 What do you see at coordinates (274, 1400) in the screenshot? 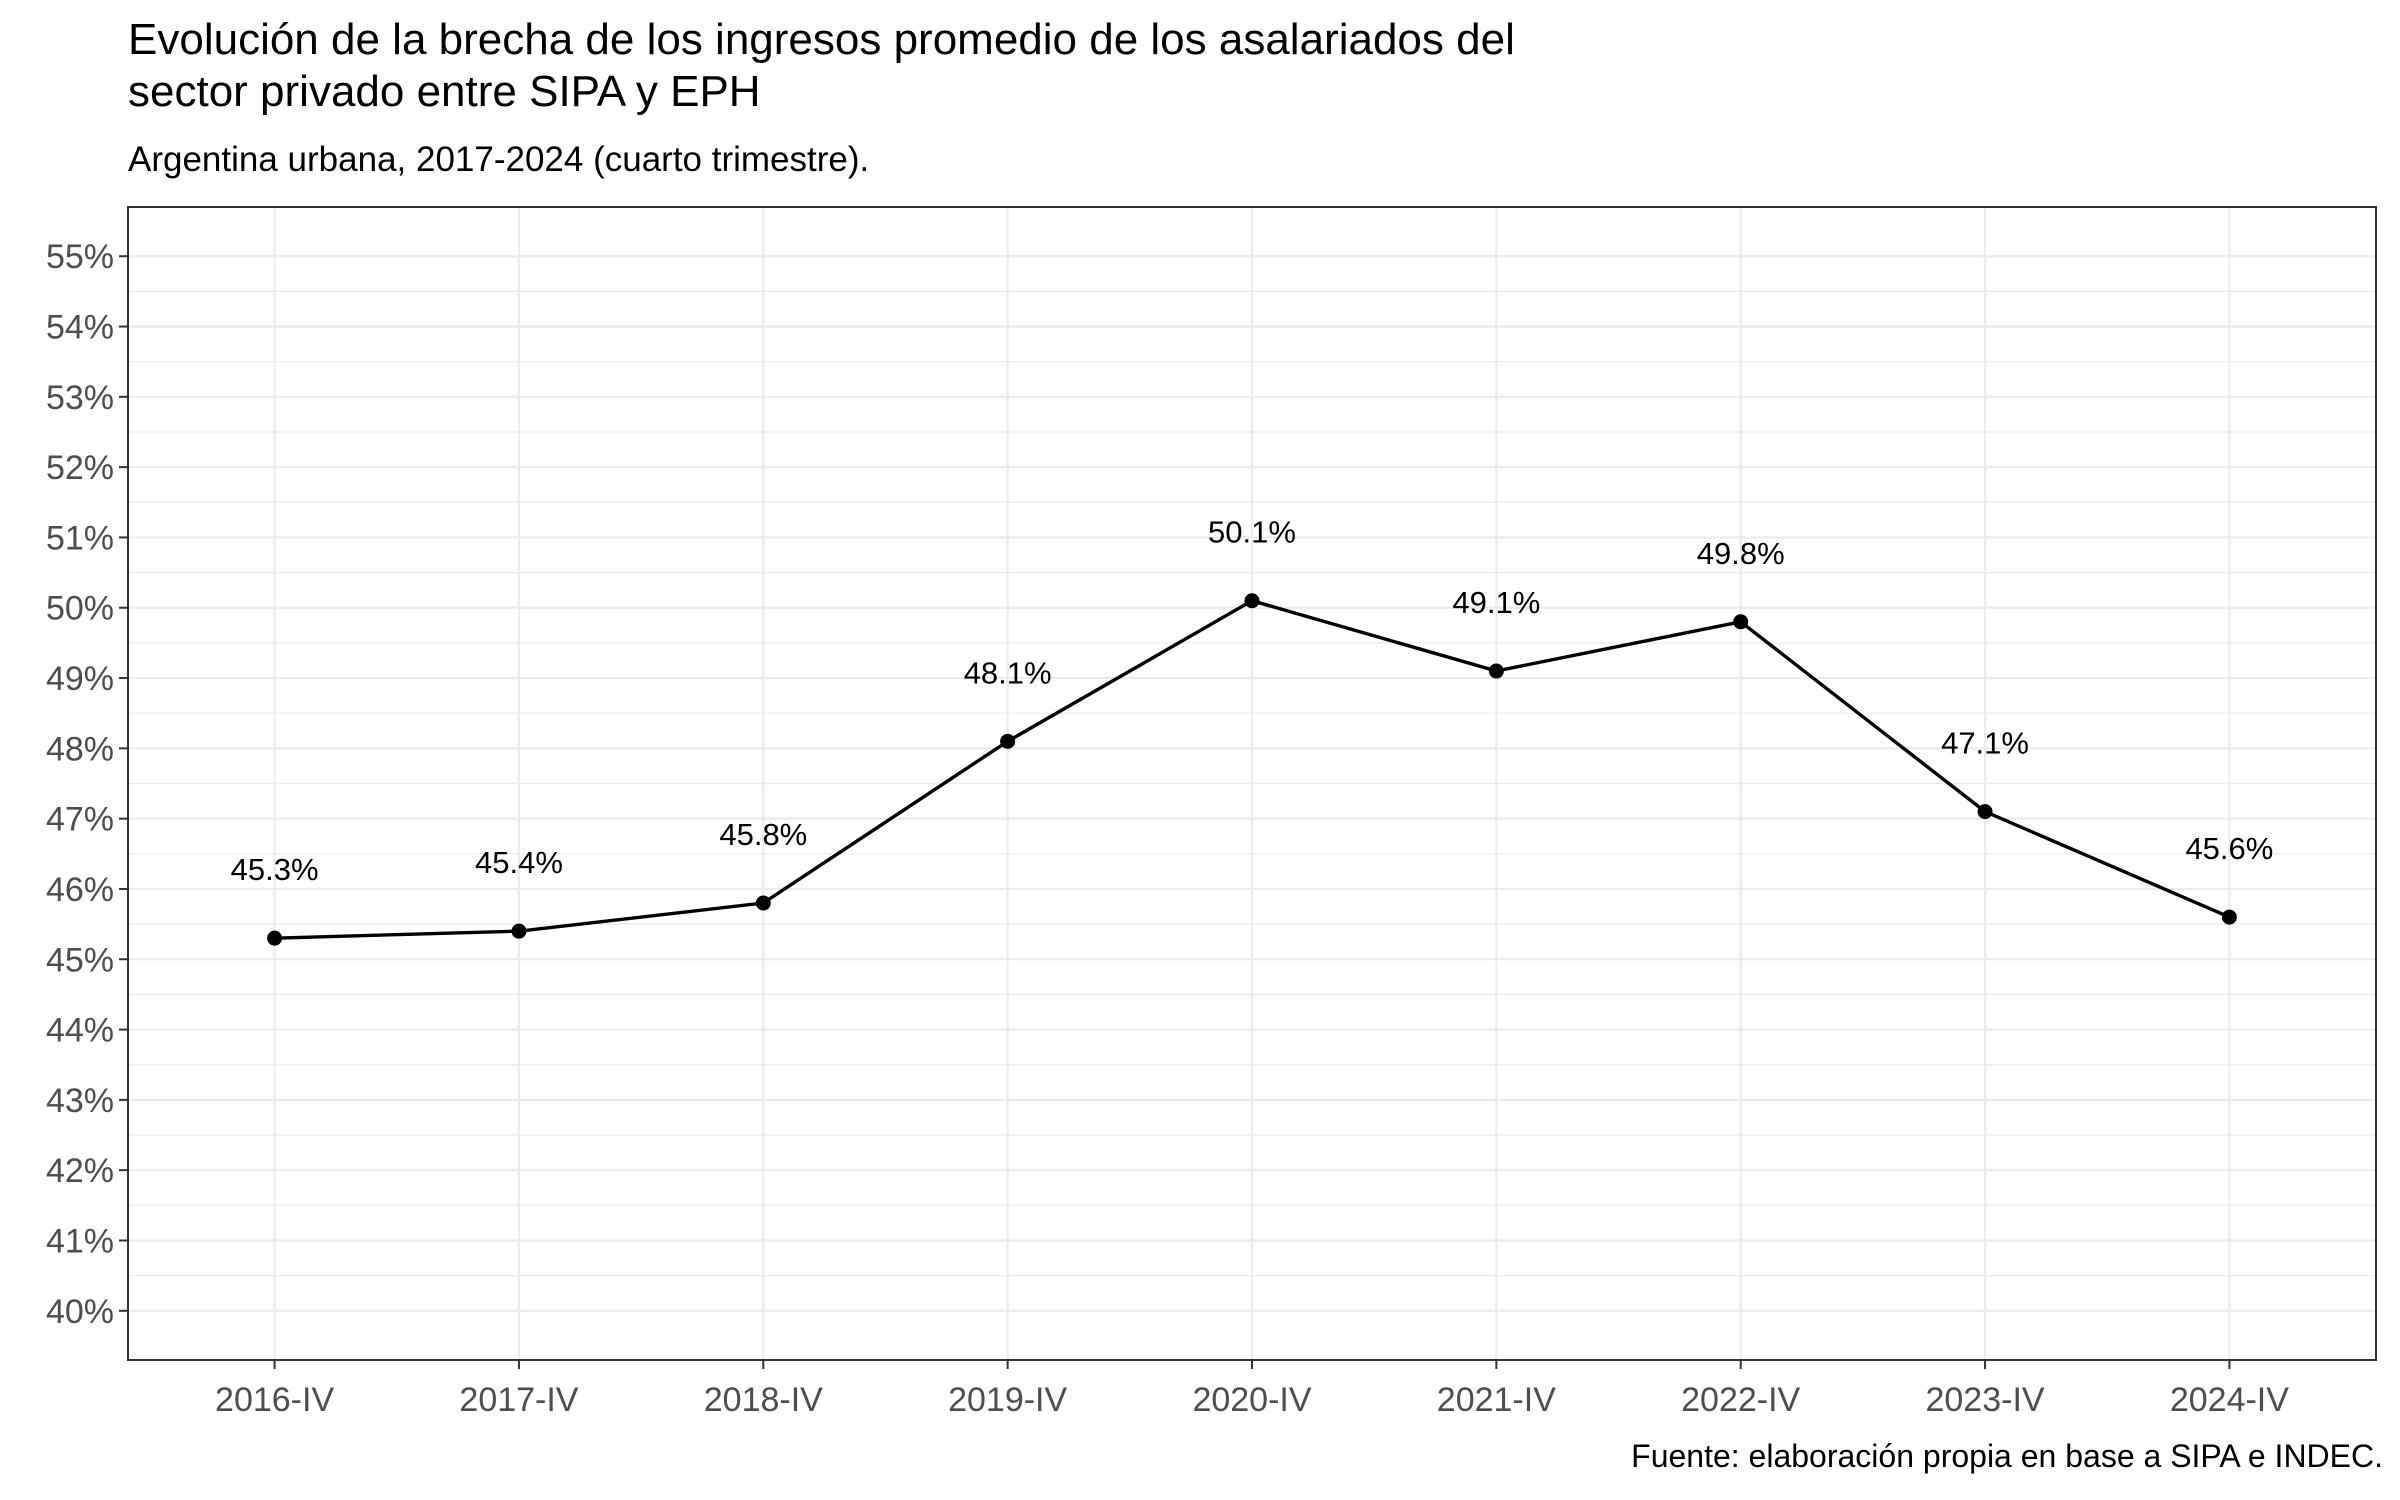
I see `x-tick-label: 2016-IV` at bounding box center [274, 1400].